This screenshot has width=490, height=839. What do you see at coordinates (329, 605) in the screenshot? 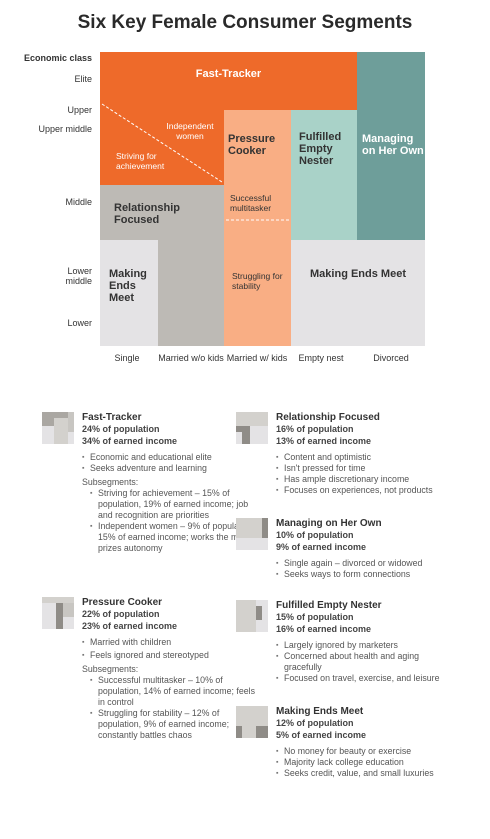
I see `legend-name: Fulfilled Empty Nester` at bounding box center [329, 605].